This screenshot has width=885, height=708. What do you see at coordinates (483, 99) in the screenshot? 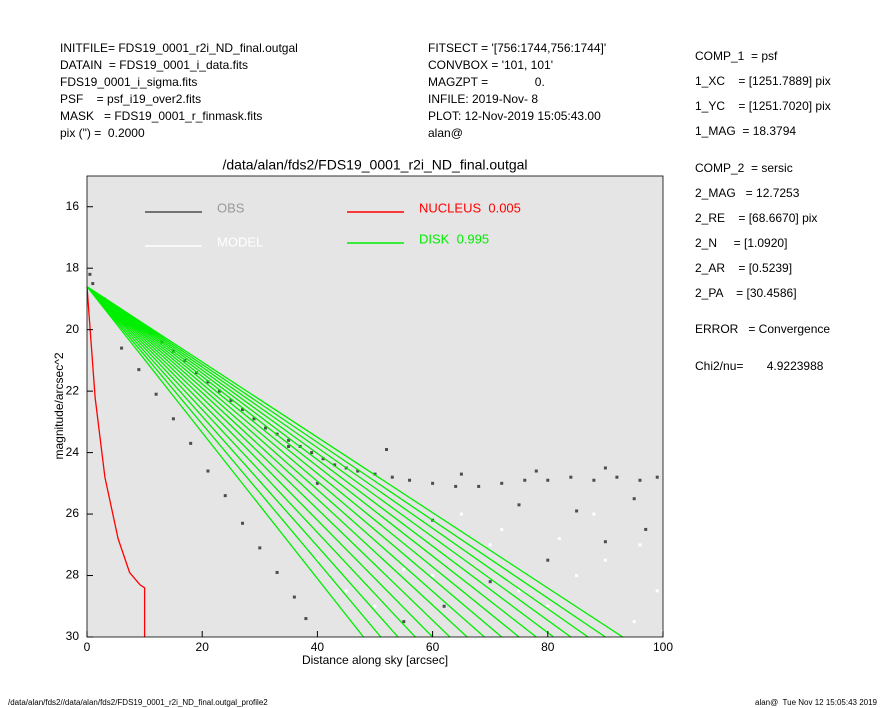
I see `header-middle-line: INFILE: 2019-Nov- 8` at bounding box center [483, 99].